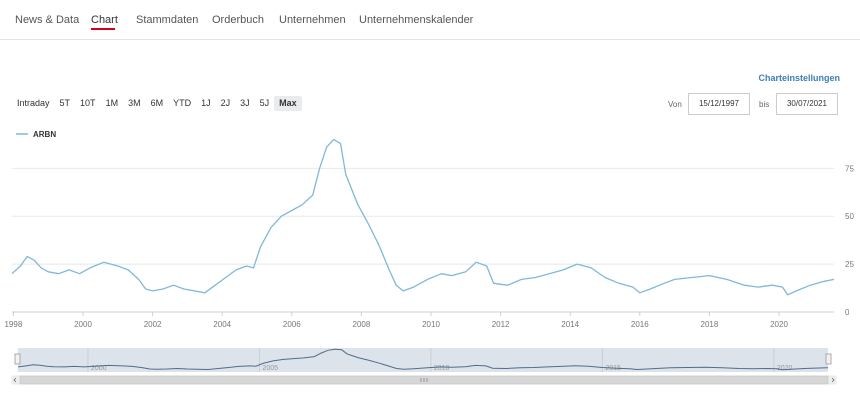  Describe the element at coordinates (640, 324) in the screenshot. I see `x-tick-label: 2016` at that location.